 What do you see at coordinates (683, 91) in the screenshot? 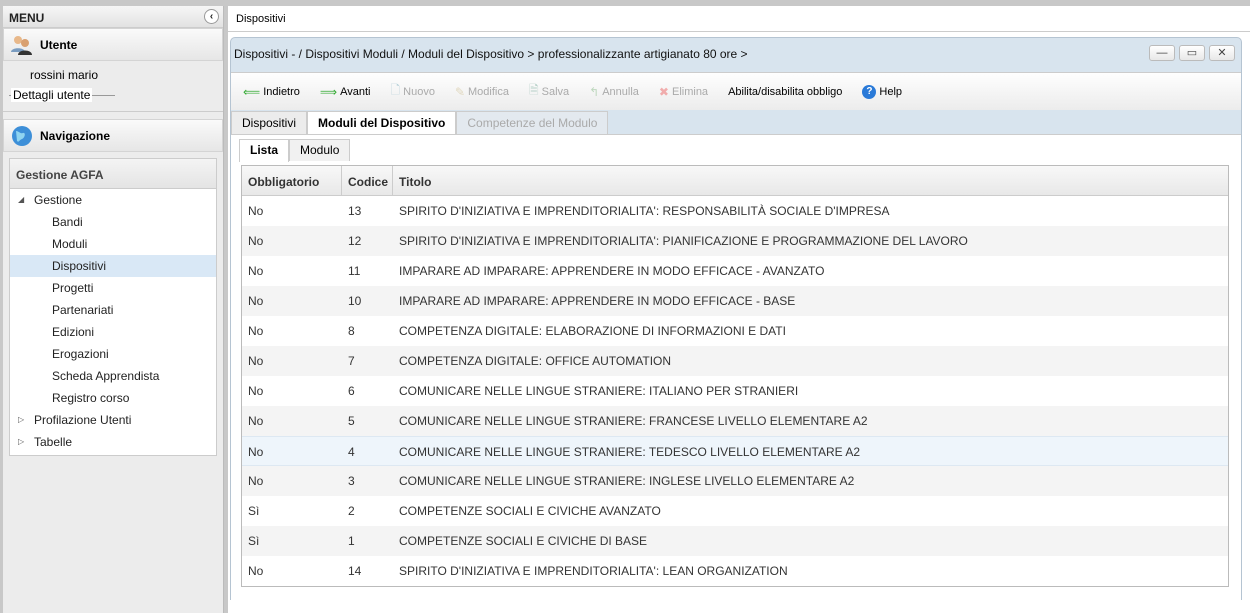
I see `elimina-button: ✖ Elimina` at bounding box center [683, 91].